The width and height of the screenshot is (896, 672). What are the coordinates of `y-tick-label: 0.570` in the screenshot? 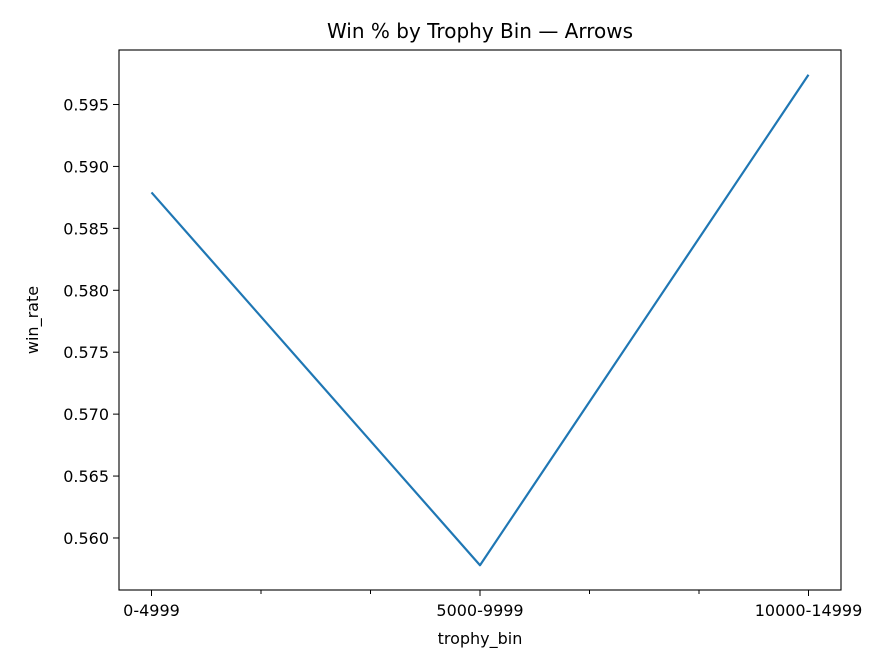 It's located at (86, 414).